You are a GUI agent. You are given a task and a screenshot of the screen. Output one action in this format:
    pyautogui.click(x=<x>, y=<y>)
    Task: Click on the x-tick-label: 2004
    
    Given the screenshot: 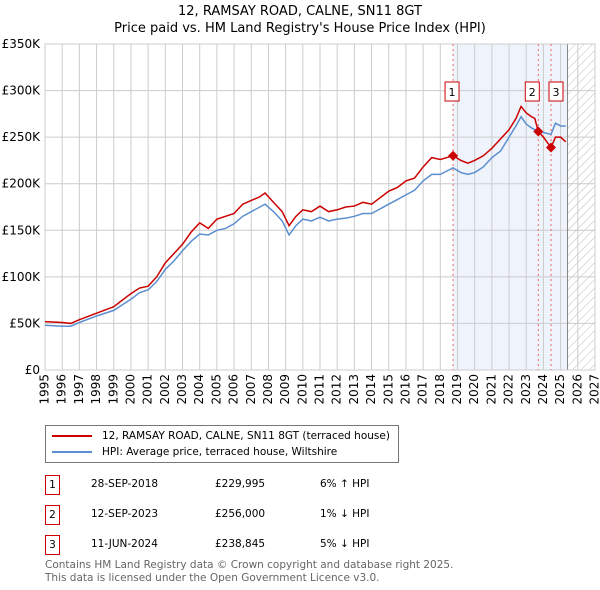 What is the action you would take?
    pyautogui.click(x=199, y=389)
    